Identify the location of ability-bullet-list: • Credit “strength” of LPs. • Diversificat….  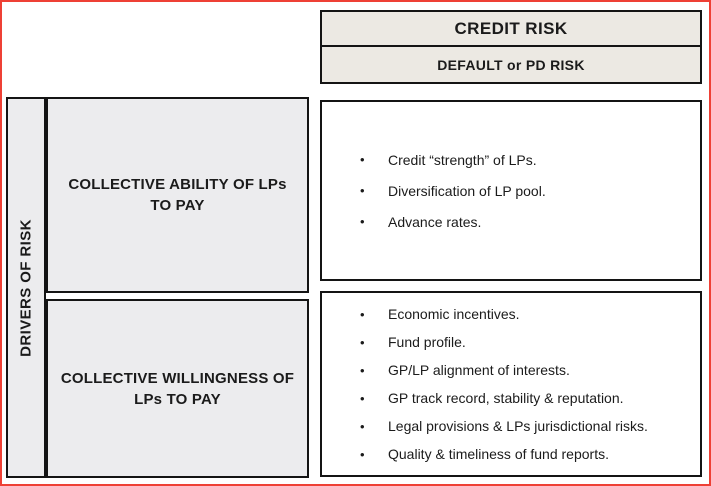
(511, 190).